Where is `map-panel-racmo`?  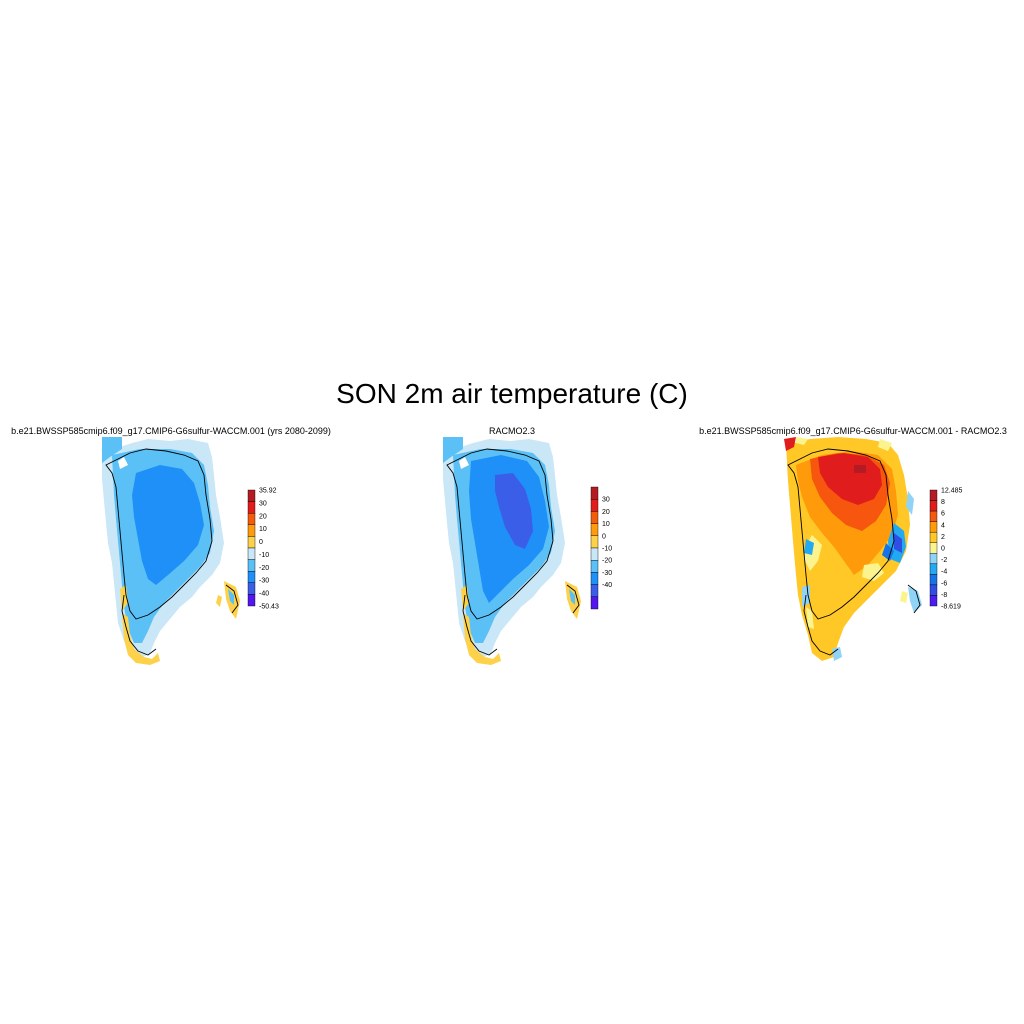 map-panel-racmo is located at coordinates (512, 551).